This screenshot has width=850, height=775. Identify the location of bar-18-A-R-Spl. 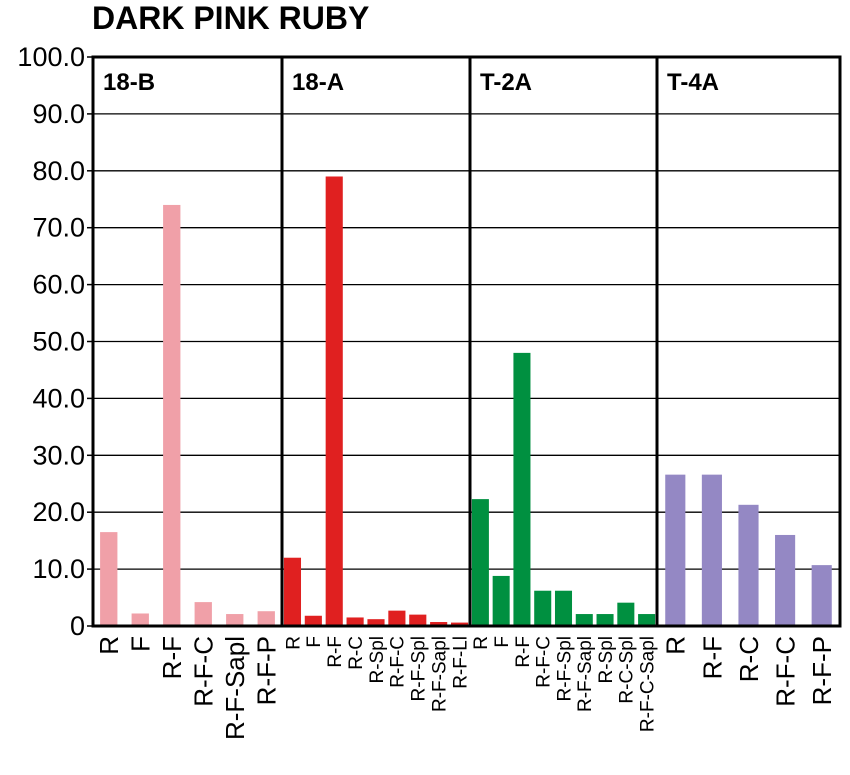
(376, 622).